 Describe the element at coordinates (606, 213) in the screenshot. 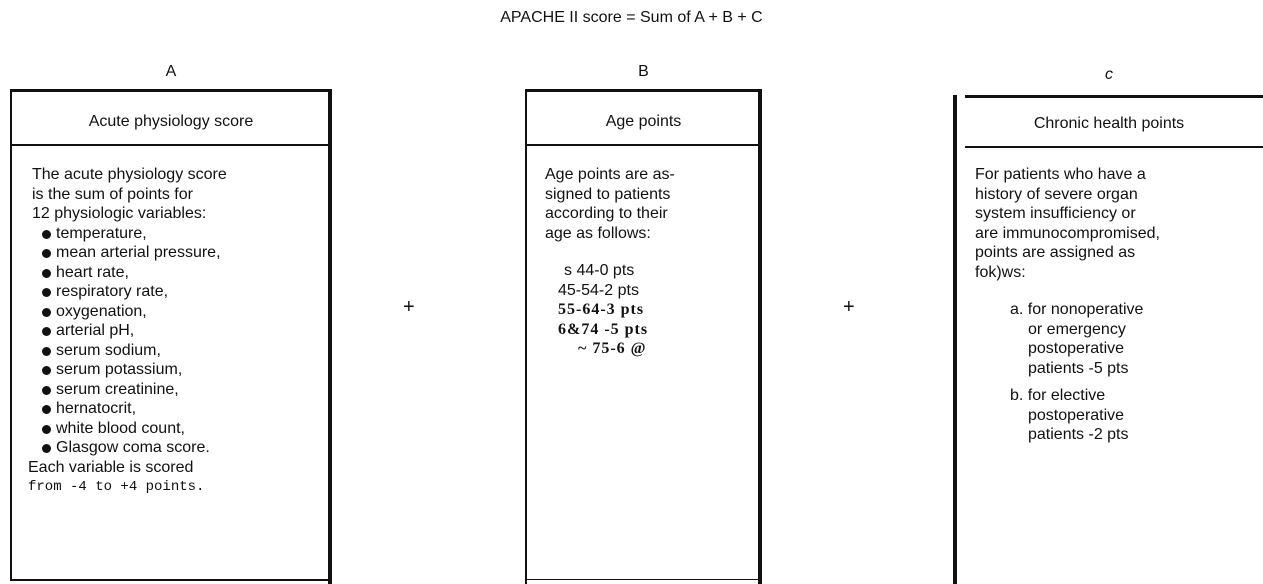

I see `text-line: according to their` at that location.